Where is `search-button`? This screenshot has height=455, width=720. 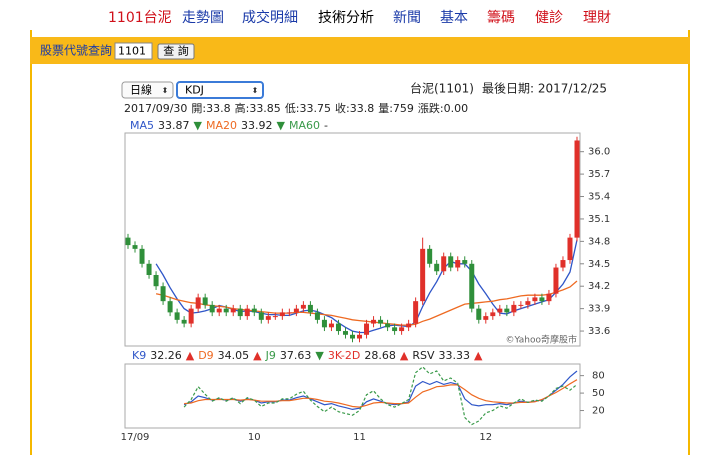
search-button is located at coordinates (176, 51).